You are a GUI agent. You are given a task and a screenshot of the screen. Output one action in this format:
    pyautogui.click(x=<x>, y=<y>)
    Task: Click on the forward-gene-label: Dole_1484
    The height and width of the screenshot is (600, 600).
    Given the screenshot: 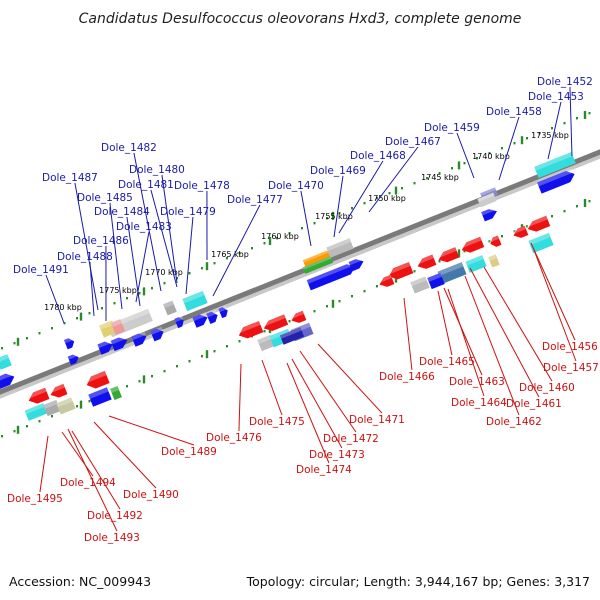 What is the action you would take?
    pyautogui.click(x=122, y=212)
    